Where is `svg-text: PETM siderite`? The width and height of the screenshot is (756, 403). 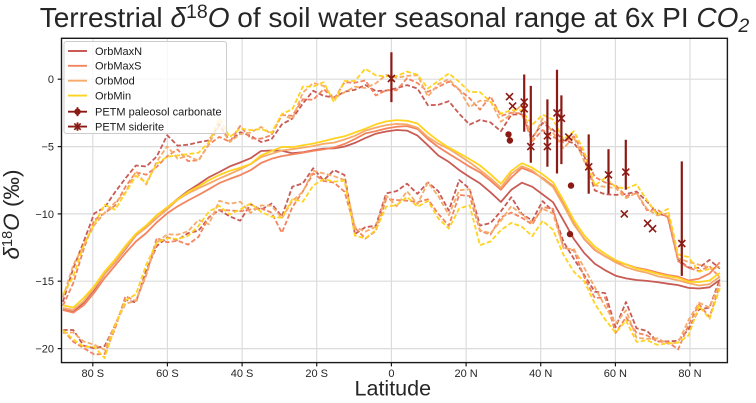 svg-text: PETM siderite is located at coordinates (129, 128).